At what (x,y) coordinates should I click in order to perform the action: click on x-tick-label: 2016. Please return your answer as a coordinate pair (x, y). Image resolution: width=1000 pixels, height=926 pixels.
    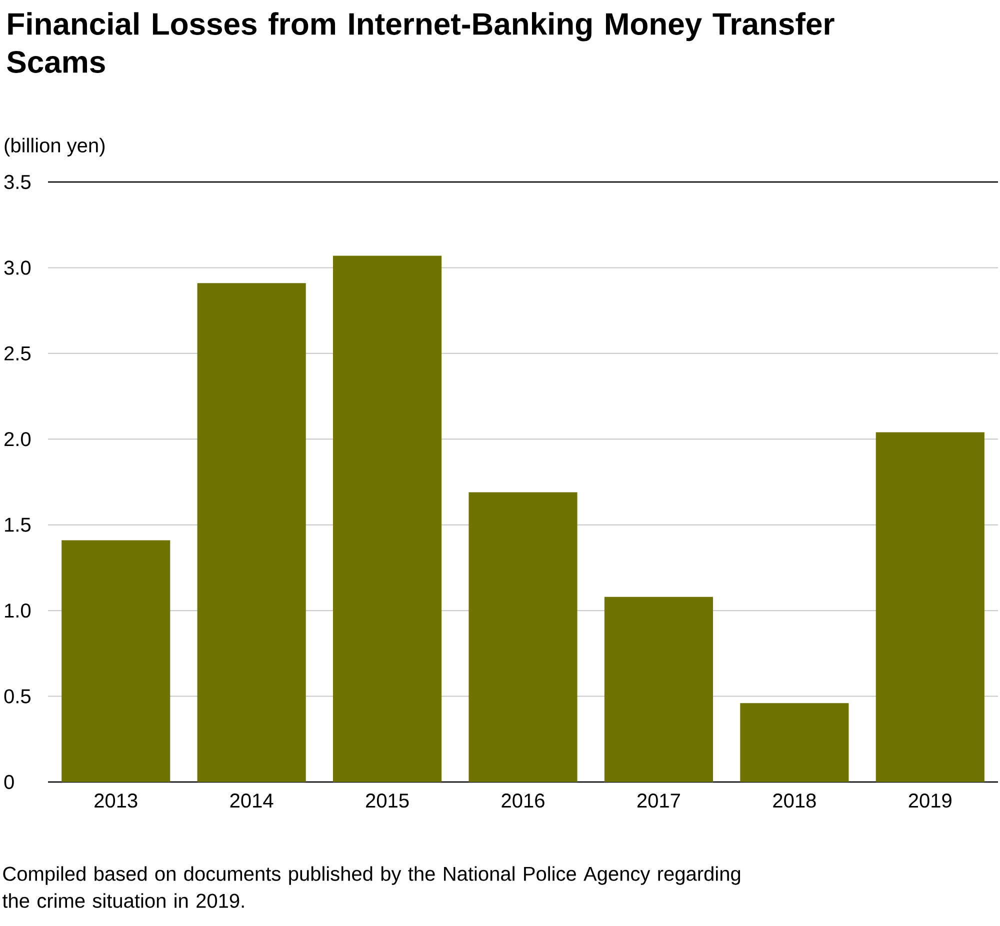
    Looking at the image, I should click on (523, 801).